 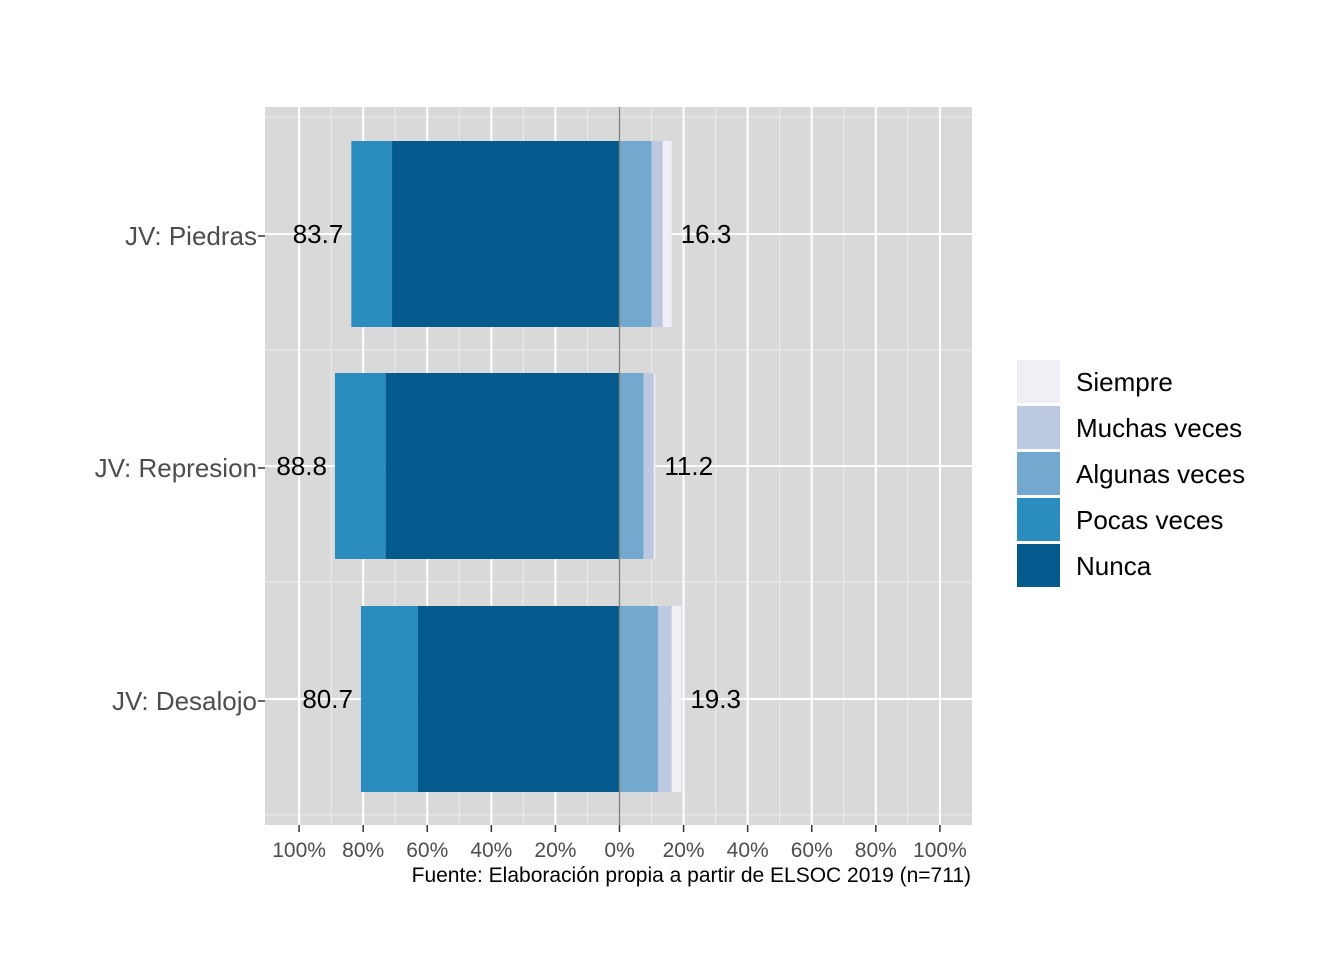 What do you see at coordinates (184, 701) in the screenshot?
I see `y-tick-label: JV: Desalojo` at bounding box center [184, 701].